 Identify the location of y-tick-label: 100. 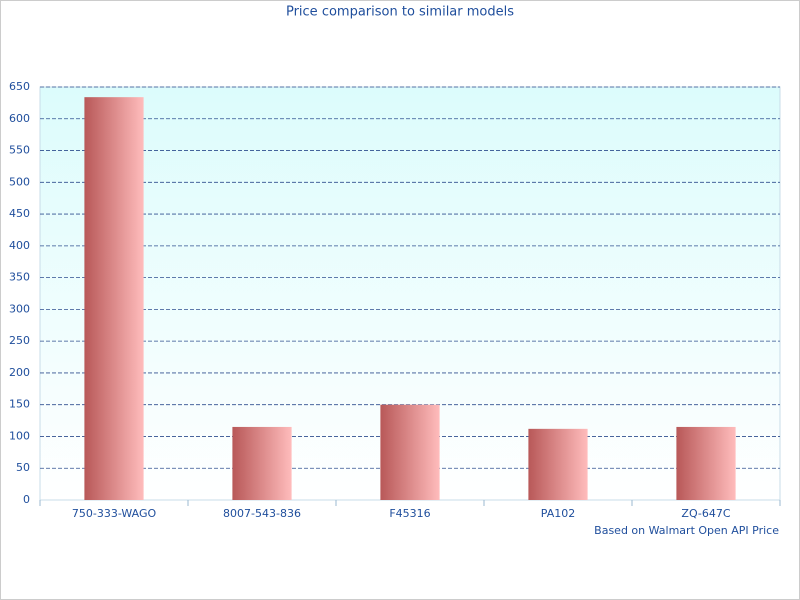
(19, 435).